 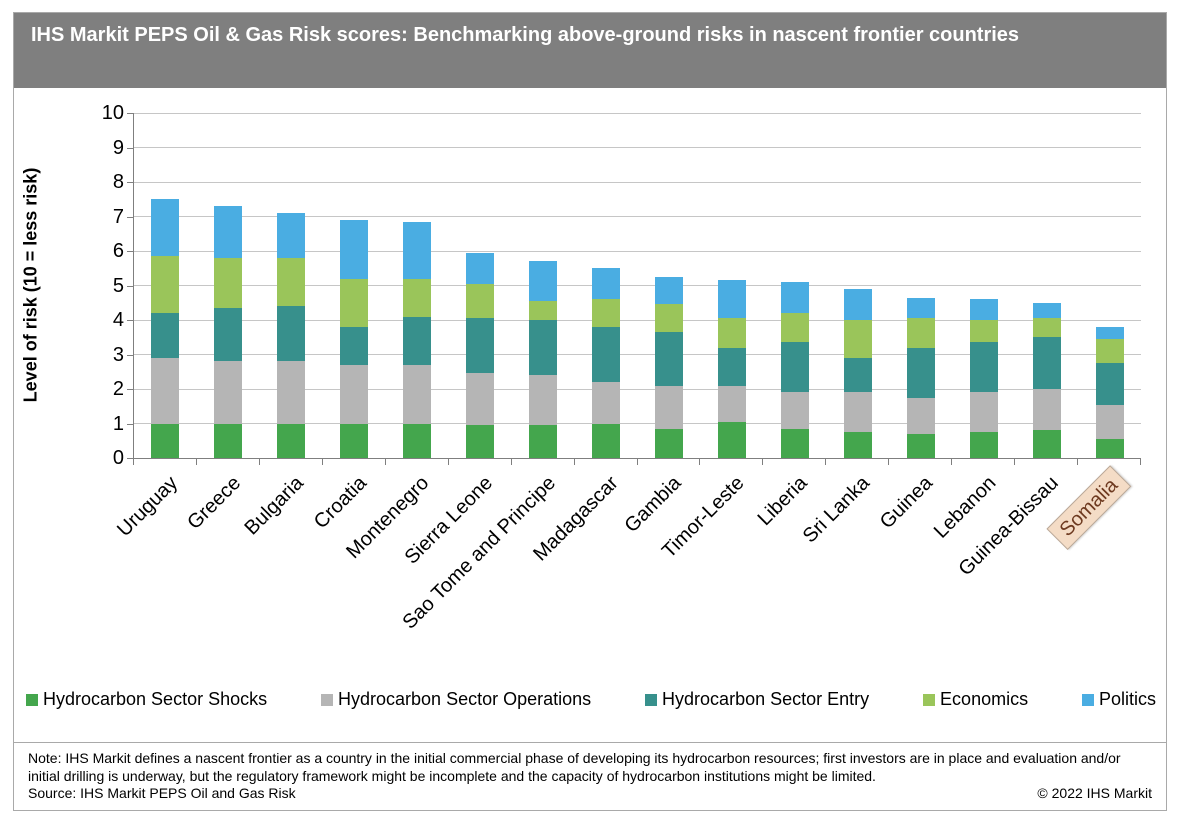 What do you see at coordinates (340, 503) in the screenshot?
I see `x-axis-label: Croatia` at bounding box center [340, 503].